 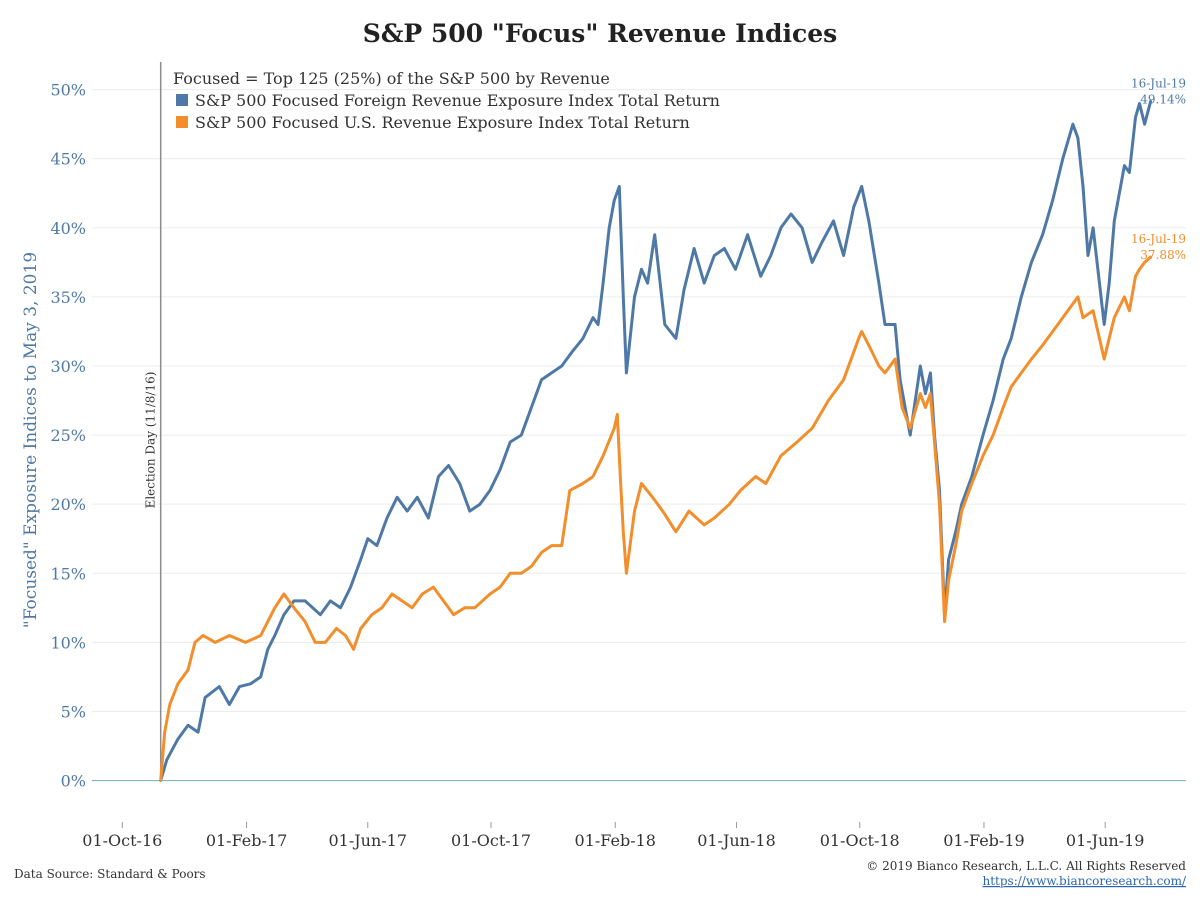 What do you see at coordinates (246, 840) in the screenshot?
I see `x-tick-label: 01-Feb-17` at bounding box center [246, 840].